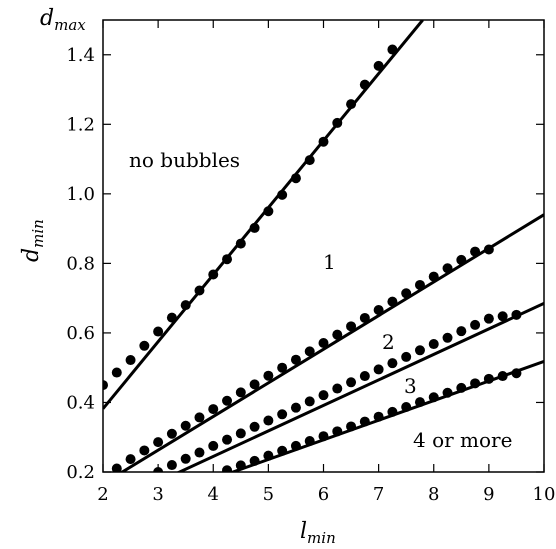 The image size is (556, 549). What do you see at coordinates (213, 494) in the screenshot?
I see `x-tick-label: 4` at bounding box center [213, 494].